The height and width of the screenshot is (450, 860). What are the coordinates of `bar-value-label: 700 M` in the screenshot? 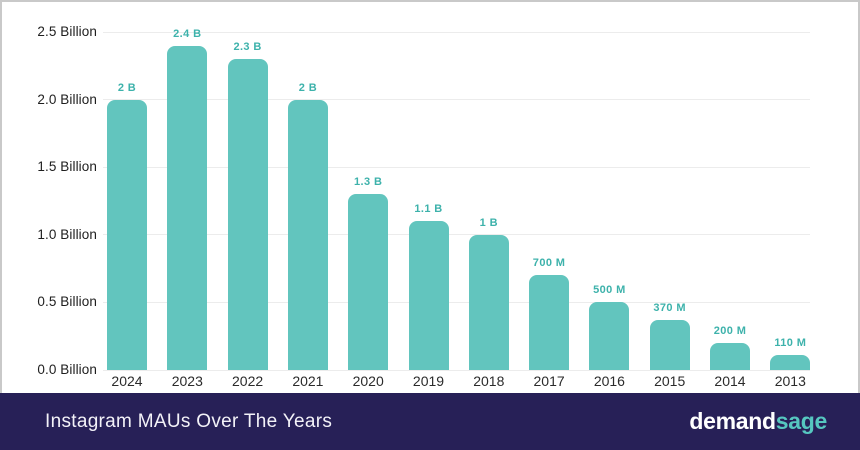 It's located at (549, 263).